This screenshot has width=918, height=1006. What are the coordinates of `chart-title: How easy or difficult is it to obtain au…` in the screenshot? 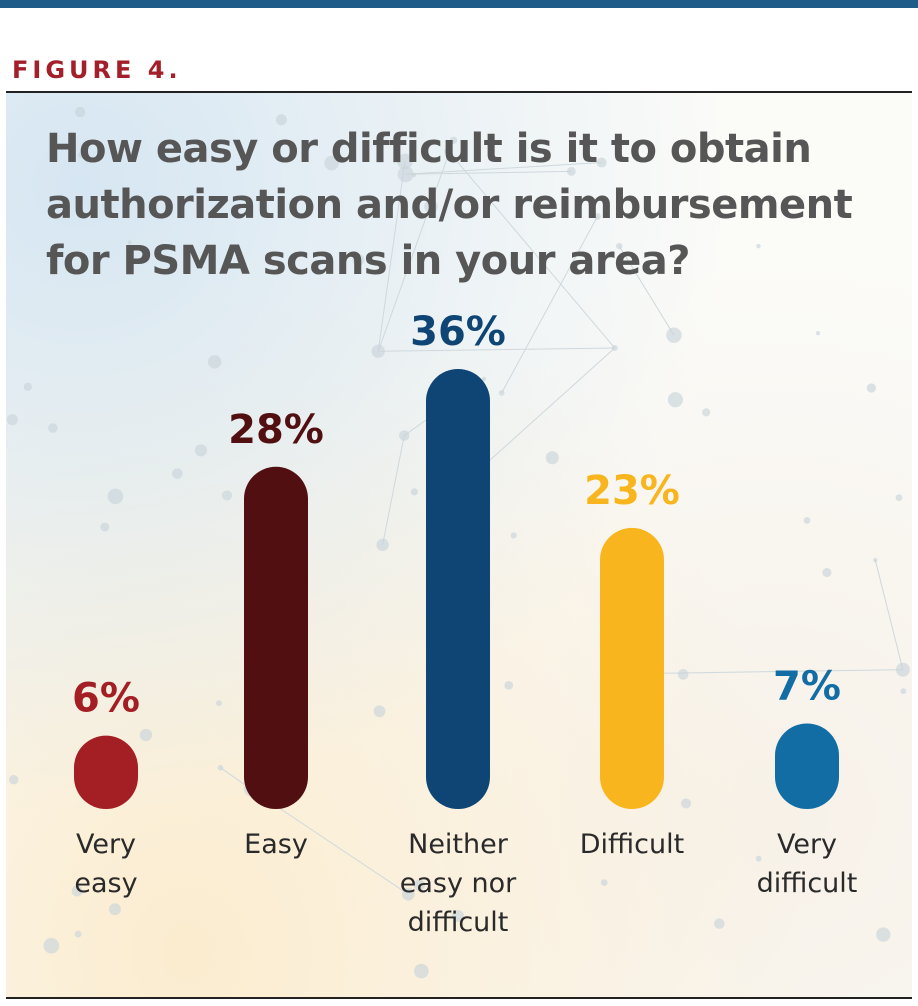 It's located at (449, 205).